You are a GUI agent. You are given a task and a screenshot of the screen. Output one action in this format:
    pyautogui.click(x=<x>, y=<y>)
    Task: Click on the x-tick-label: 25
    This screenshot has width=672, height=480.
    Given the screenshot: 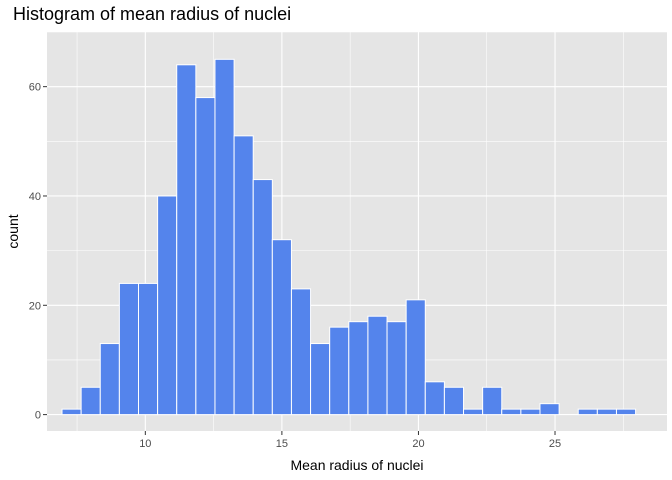 What is the action you would take?
    pyautogui.click(x=555, y=444)
    